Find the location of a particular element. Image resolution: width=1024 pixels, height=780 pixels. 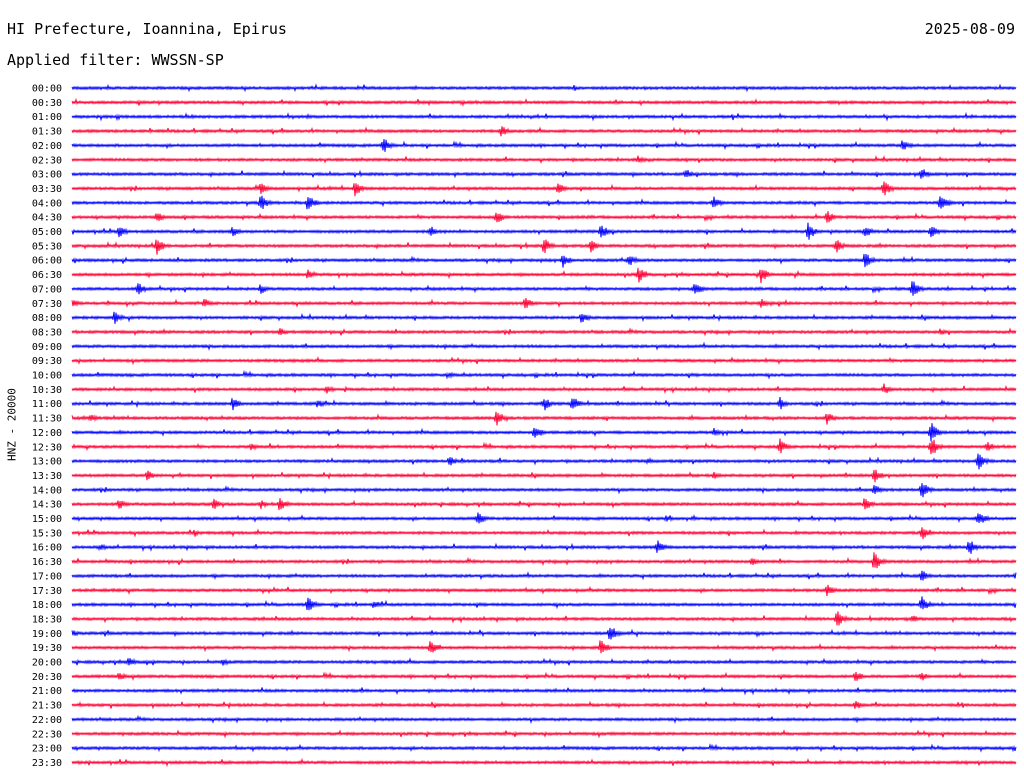

time-tick-label: 03:30 is located at coordinates (47, 189).